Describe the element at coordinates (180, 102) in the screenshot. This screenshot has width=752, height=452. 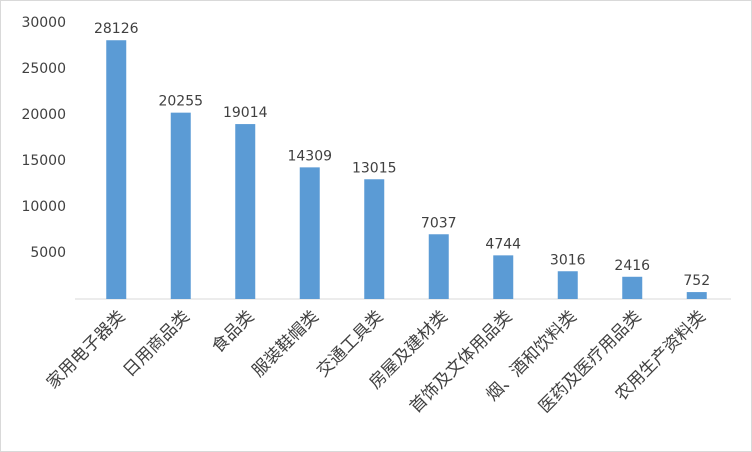
I see `value-label: 20255` at that location.